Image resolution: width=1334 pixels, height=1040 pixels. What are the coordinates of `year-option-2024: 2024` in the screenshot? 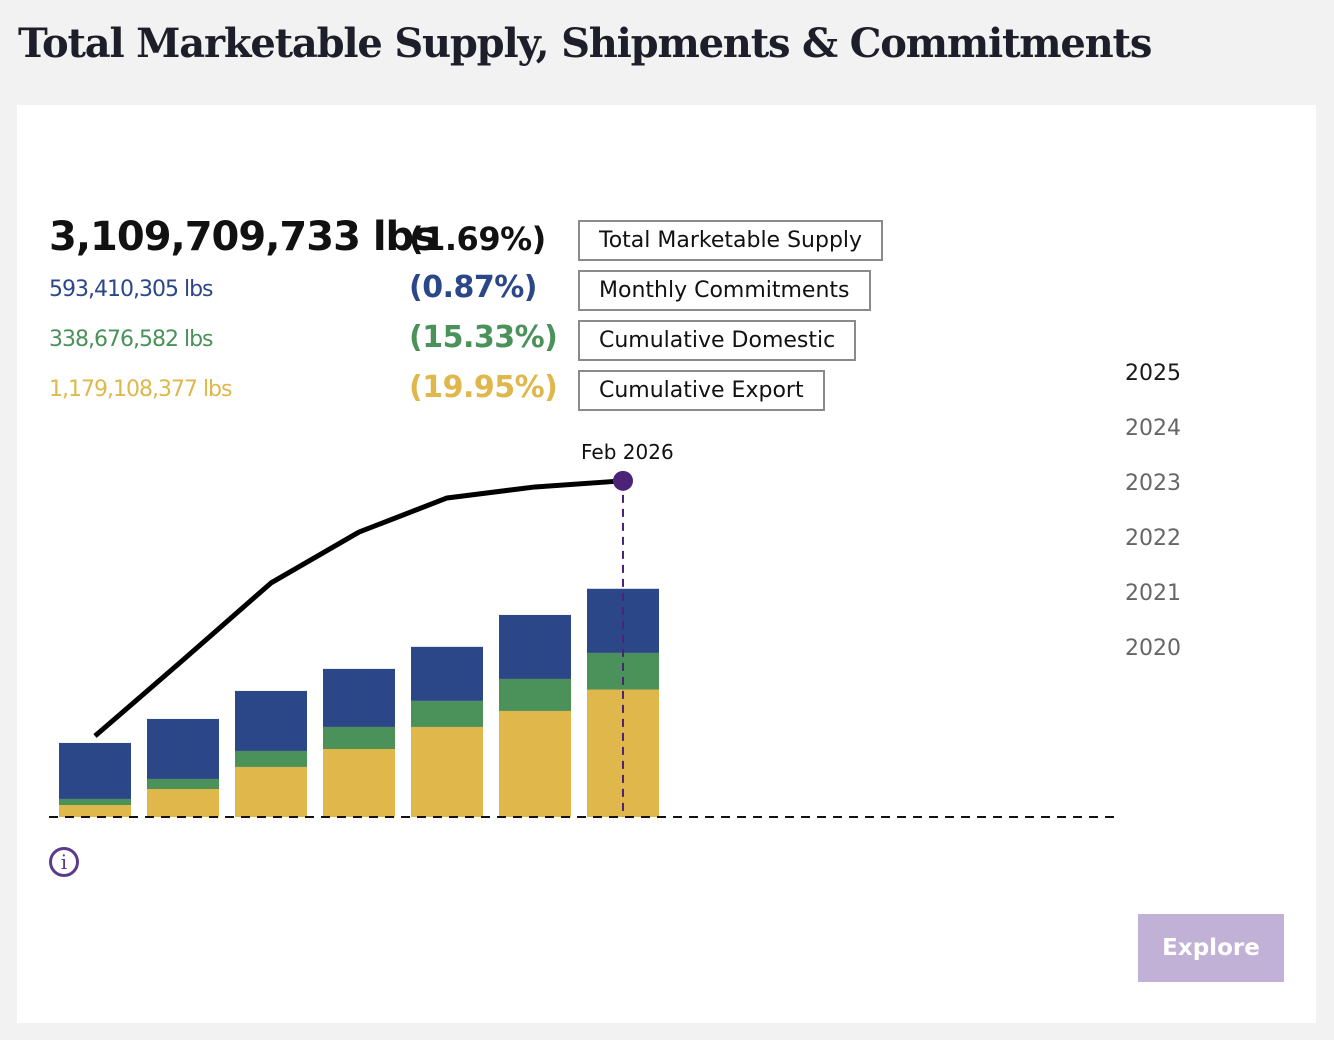 It's located at (1153, 428).